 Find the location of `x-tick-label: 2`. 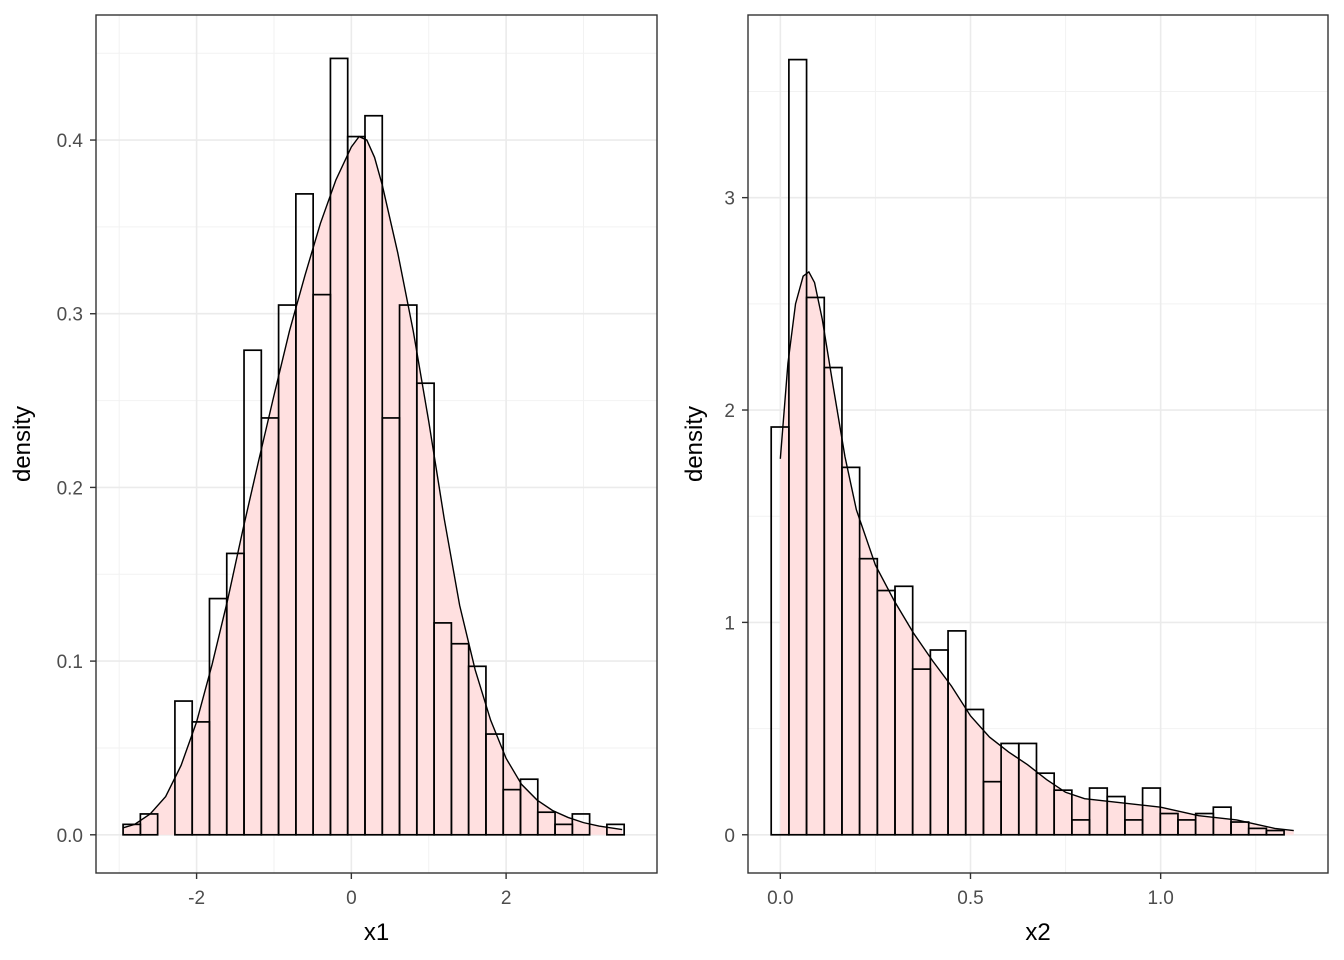

x-tick-label: 2 is located at coordinates (506, 898).